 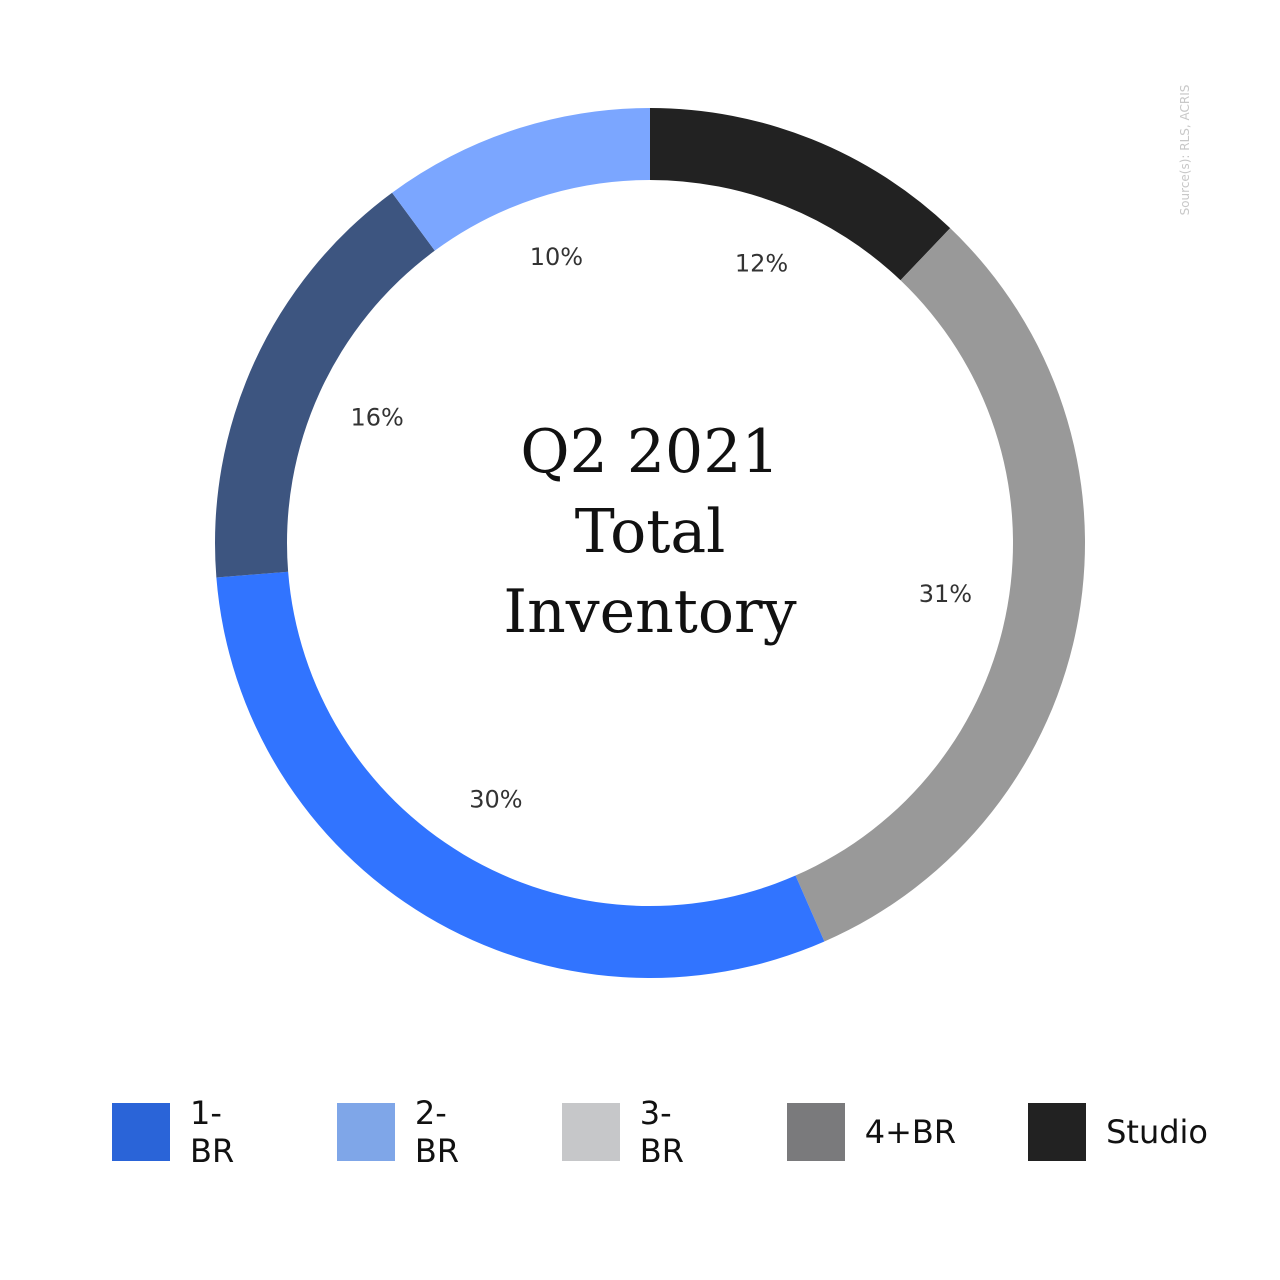 What do you see at coordinates (761, 263) in the screenshot?
I see `value-label: 12%` at bounding box center [761, 263].